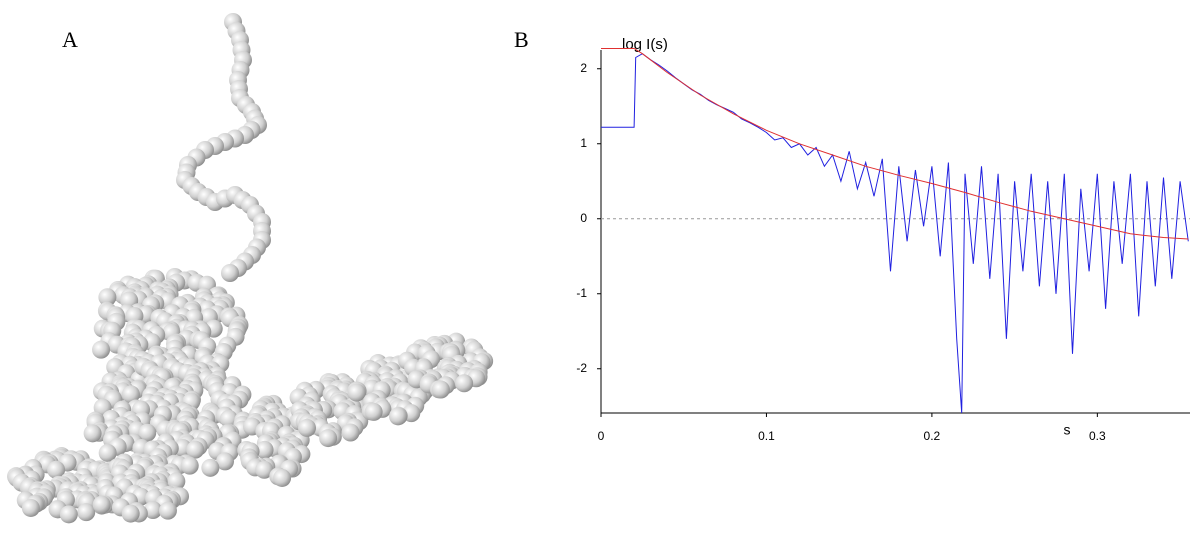 The height and width of the screenshot is (550, 1196). I want to click on x-tick-label: 0.1, so click(766, 436).